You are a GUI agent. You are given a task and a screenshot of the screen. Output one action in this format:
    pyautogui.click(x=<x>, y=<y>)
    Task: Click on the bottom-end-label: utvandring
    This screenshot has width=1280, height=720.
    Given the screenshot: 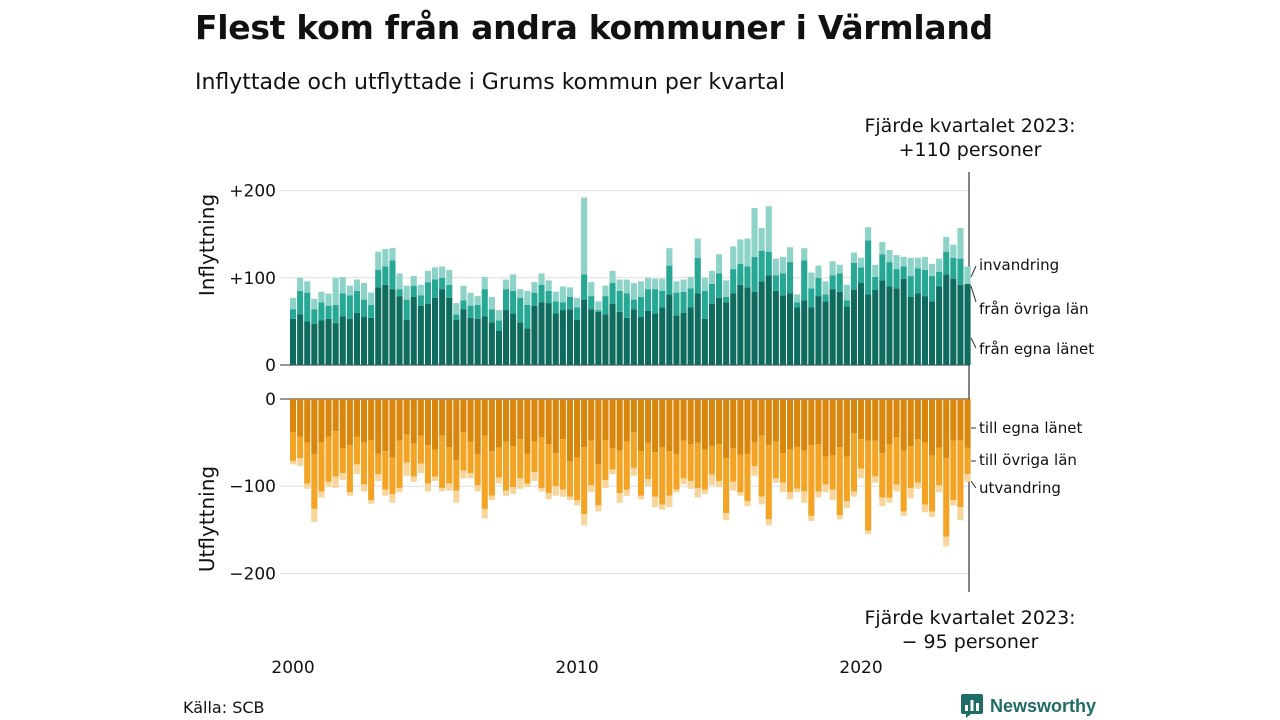 What is the action you would take?
    pyautogui.click(x=1020, y=488)
    